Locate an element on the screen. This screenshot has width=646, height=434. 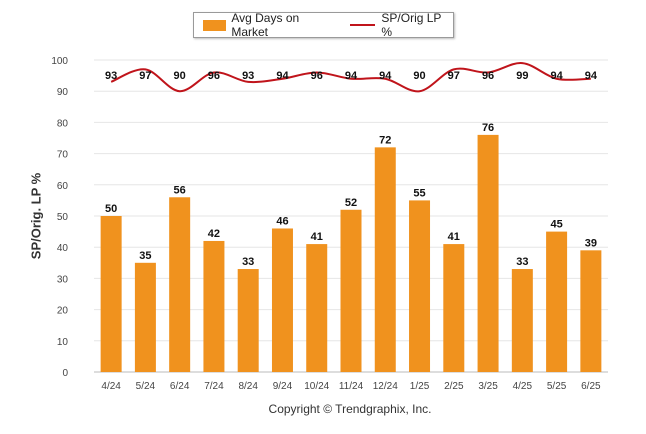
x-tick-label: 5/25 is located at coordinates (557, 386).